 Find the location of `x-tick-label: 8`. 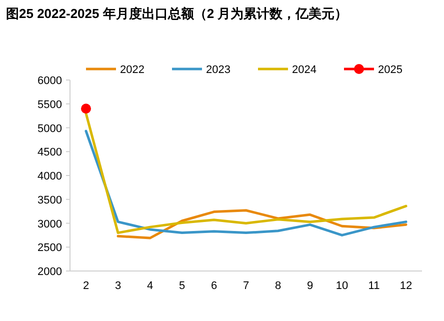

x-tick-label: 8 is located at coordinates (278, 286).